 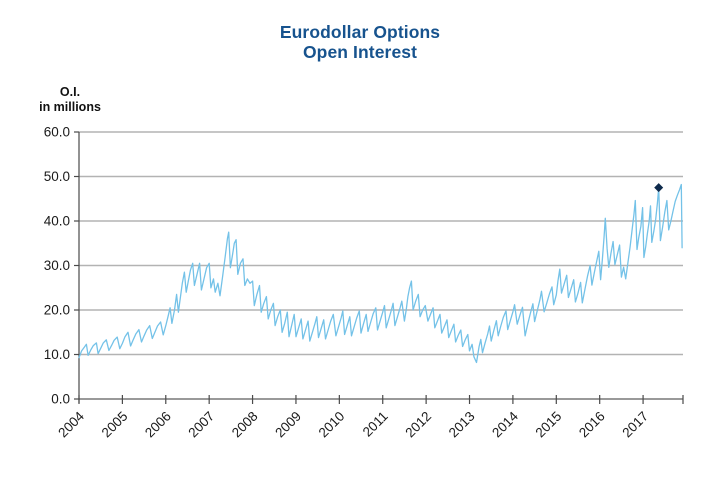 I want to click on y-tick-label: 0.0, so click(x=60, y=399).